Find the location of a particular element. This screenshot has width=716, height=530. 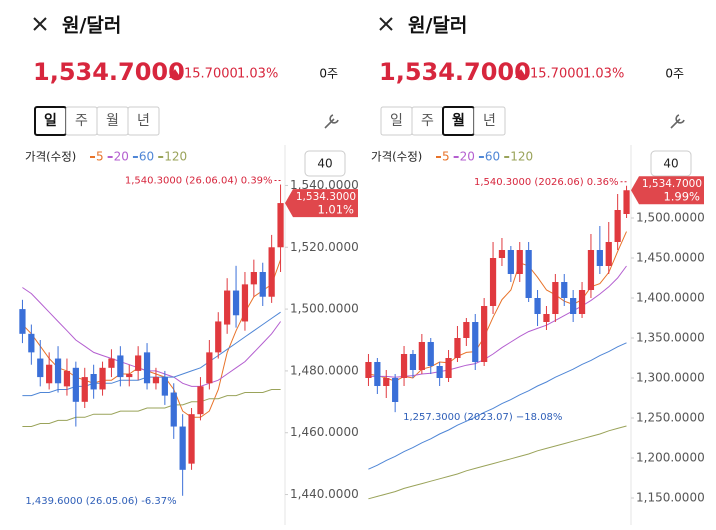

low-annotation: 1,439.6000 (26.05.06) -6.37% is located at coordinates (100, 501).